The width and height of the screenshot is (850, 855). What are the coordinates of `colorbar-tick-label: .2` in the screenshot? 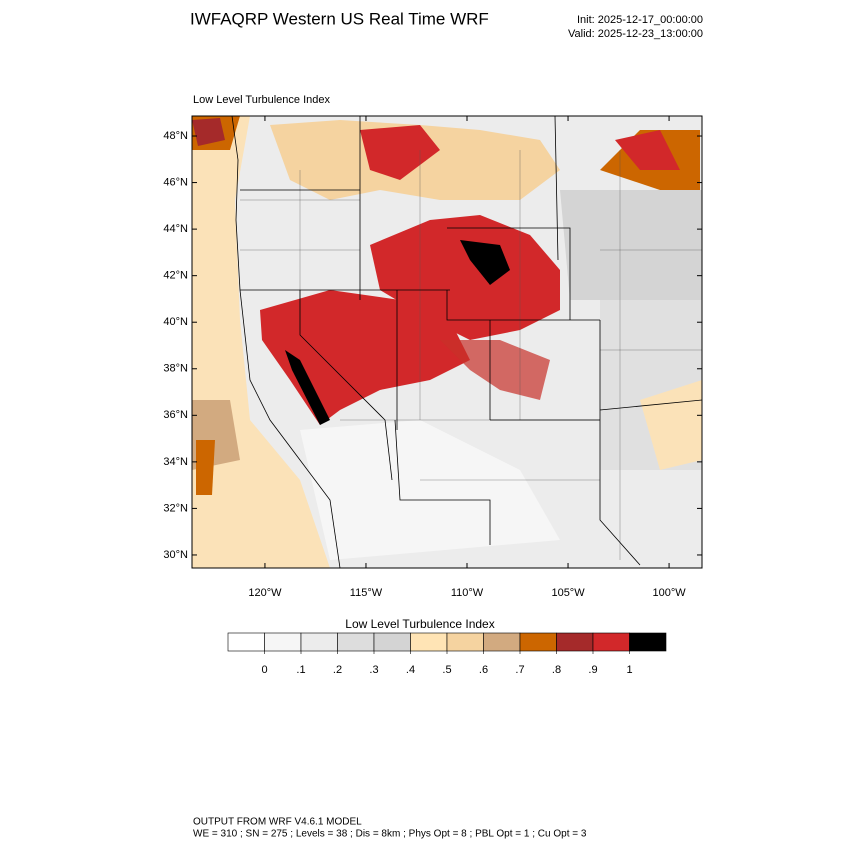 It's located at (337, 670).